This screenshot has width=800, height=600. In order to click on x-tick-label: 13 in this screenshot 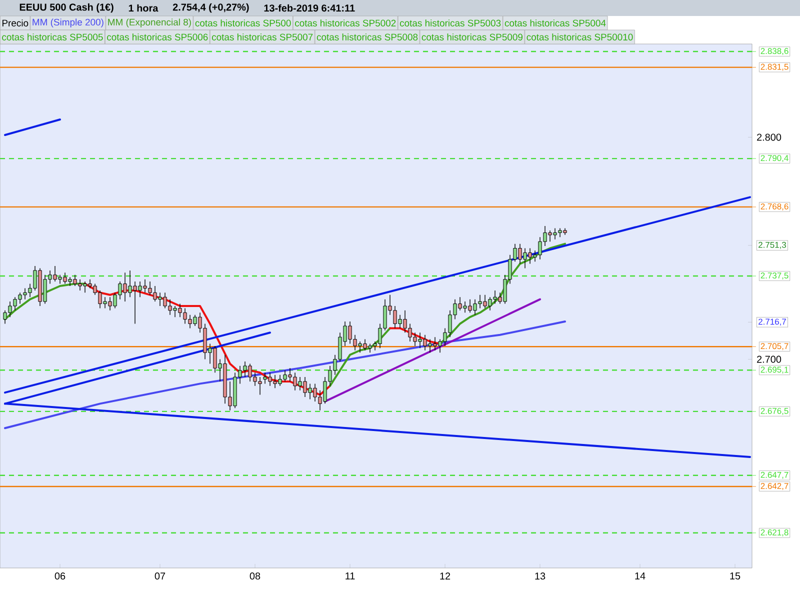, I will do `click(540, 576)`.